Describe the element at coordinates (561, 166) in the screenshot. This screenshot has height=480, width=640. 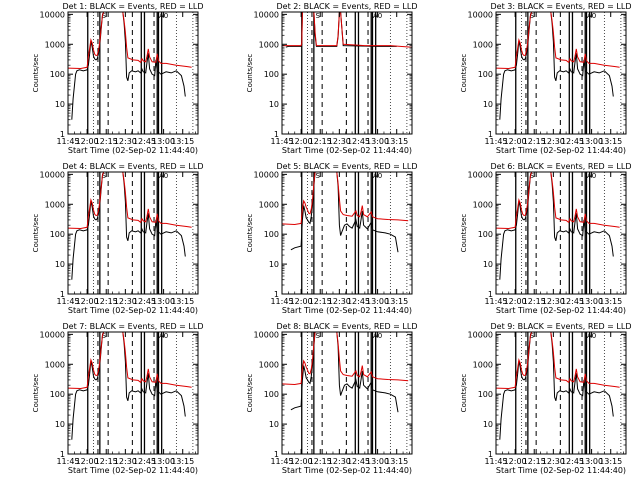
I see `panel-title: Det 6: BLACK = Events, RED = LLD` at that location.